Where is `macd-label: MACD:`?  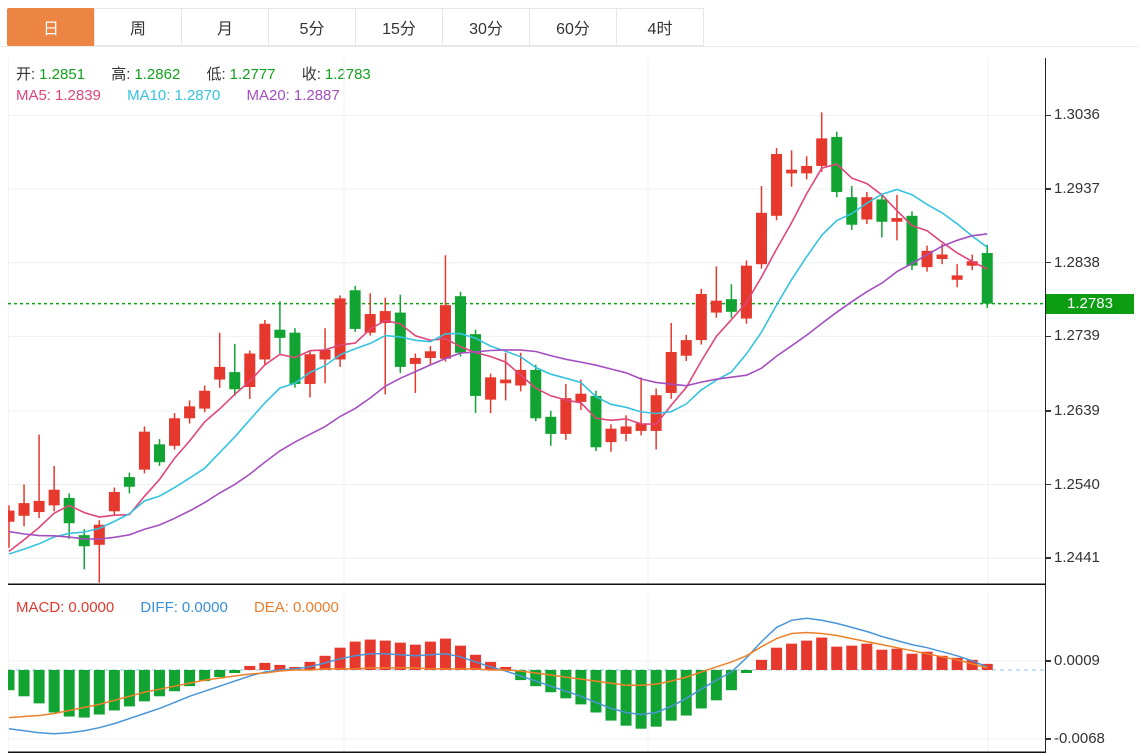
macd-label: MACD: is located at coordinates (40, 607).